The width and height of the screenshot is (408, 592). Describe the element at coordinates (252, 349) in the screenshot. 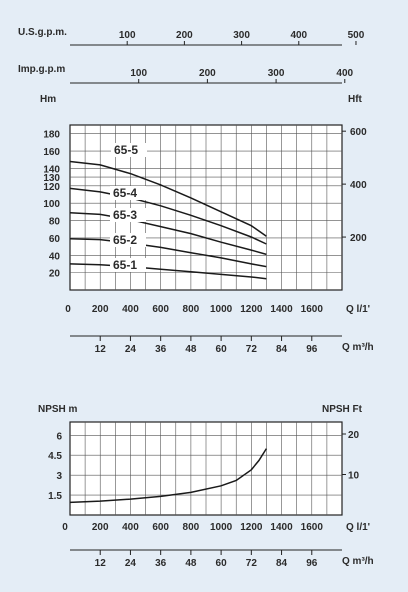

I see `m3h-tick-label-1: 72` at that location.